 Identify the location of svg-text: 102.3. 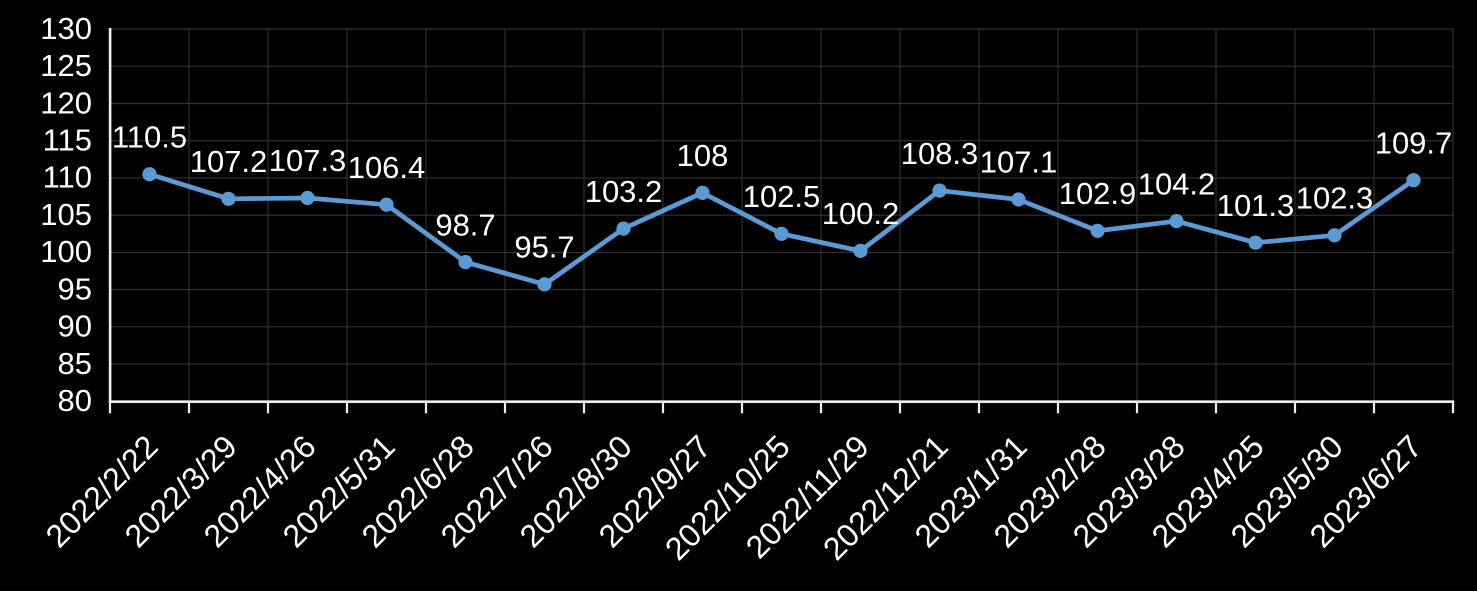
(1335, 198).